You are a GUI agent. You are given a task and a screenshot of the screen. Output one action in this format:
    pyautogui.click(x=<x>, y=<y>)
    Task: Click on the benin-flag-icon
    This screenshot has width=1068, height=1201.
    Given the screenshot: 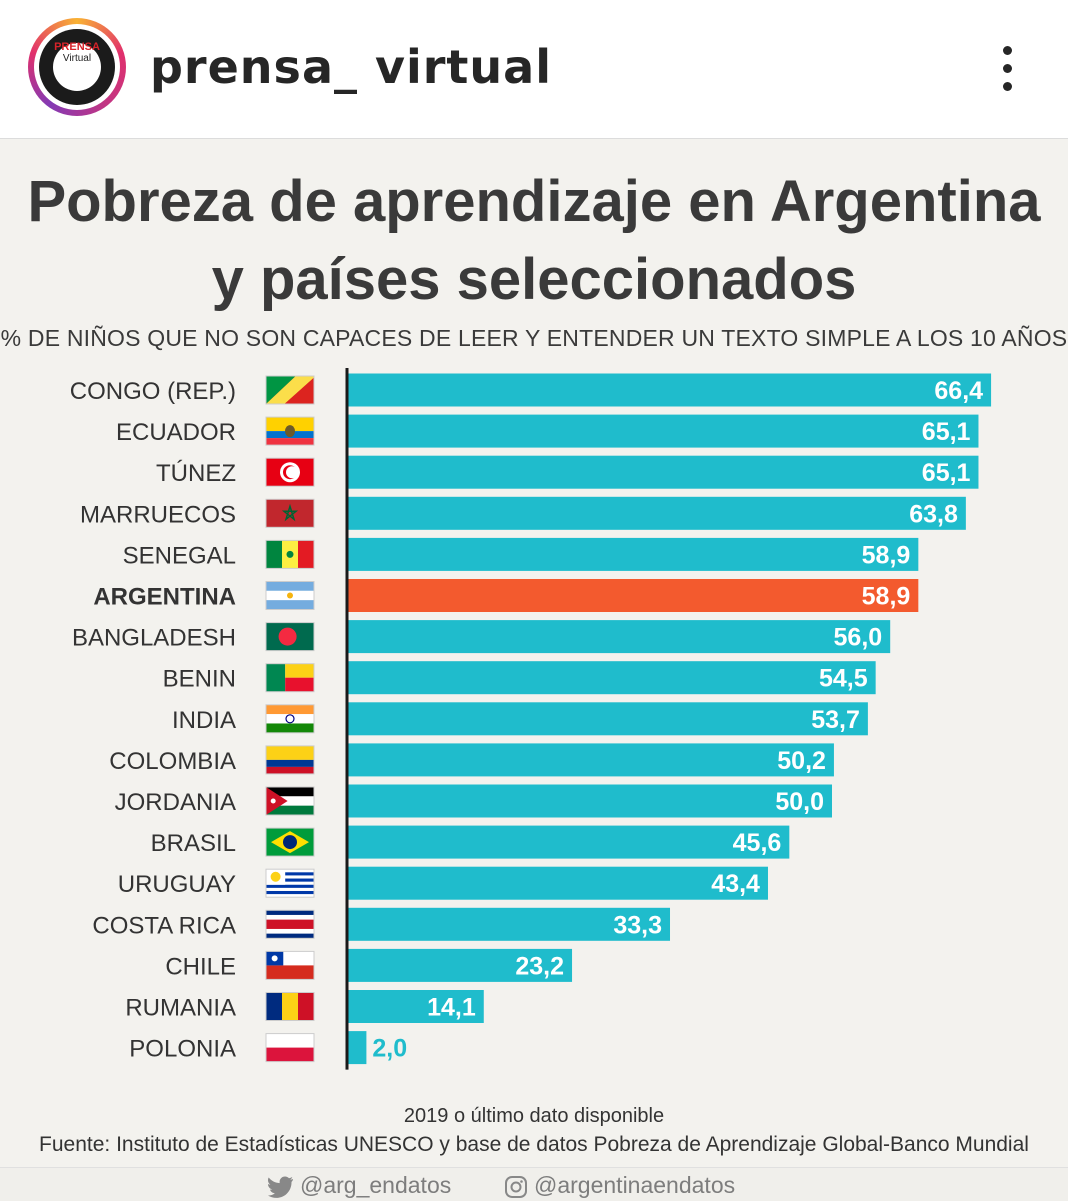 What is the action you would take?
    pyautogui.click(x=290, y=678)
    